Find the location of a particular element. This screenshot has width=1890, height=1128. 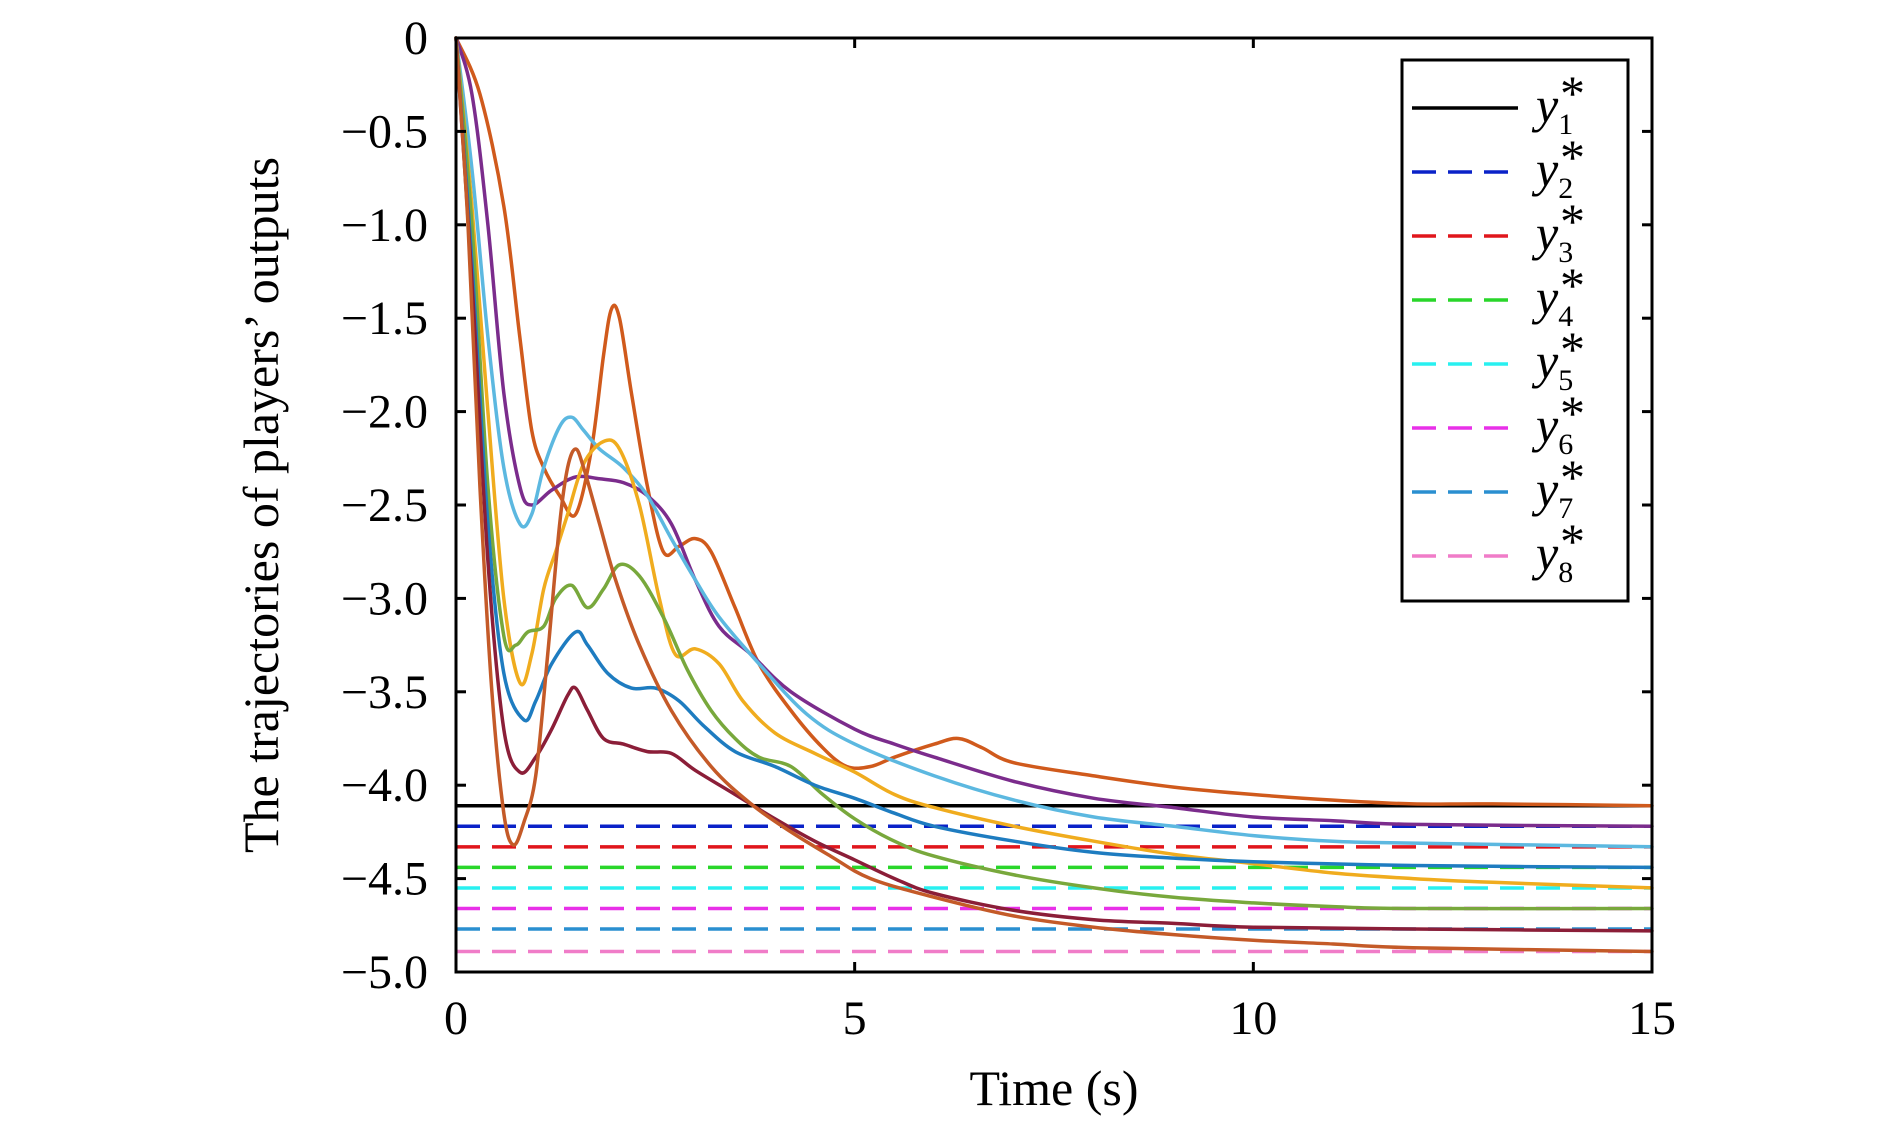

y-tick-label: −3.5 is located at coordinates (384, 692).